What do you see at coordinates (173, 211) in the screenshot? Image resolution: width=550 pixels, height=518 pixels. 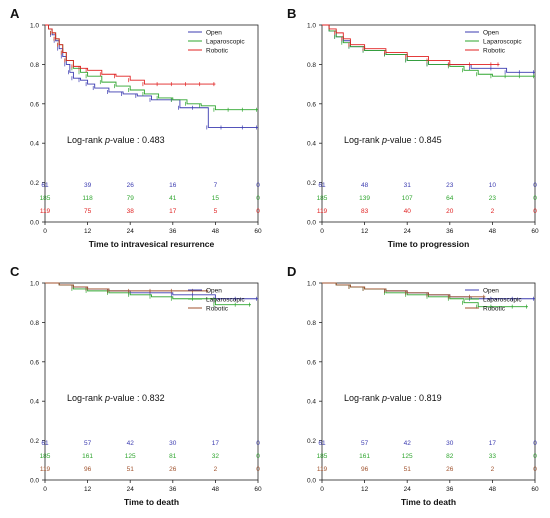 I see `risk-table-cell-robotic: 17` at bounding box center [173, 211].